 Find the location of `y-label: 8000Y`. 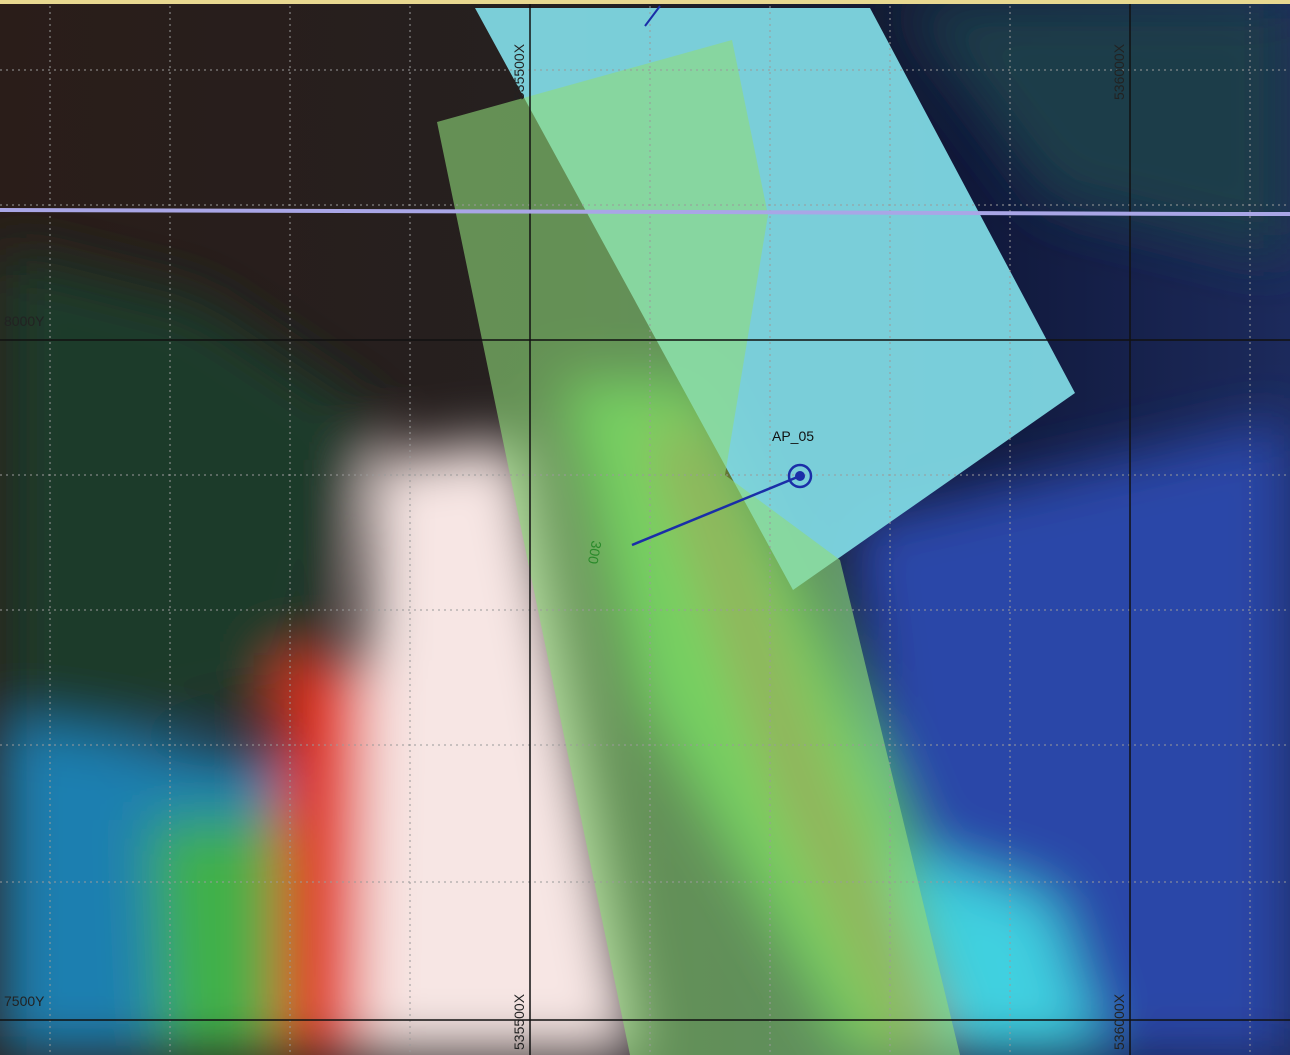

y-label: 8000Y is located at coordinates (24, 321).